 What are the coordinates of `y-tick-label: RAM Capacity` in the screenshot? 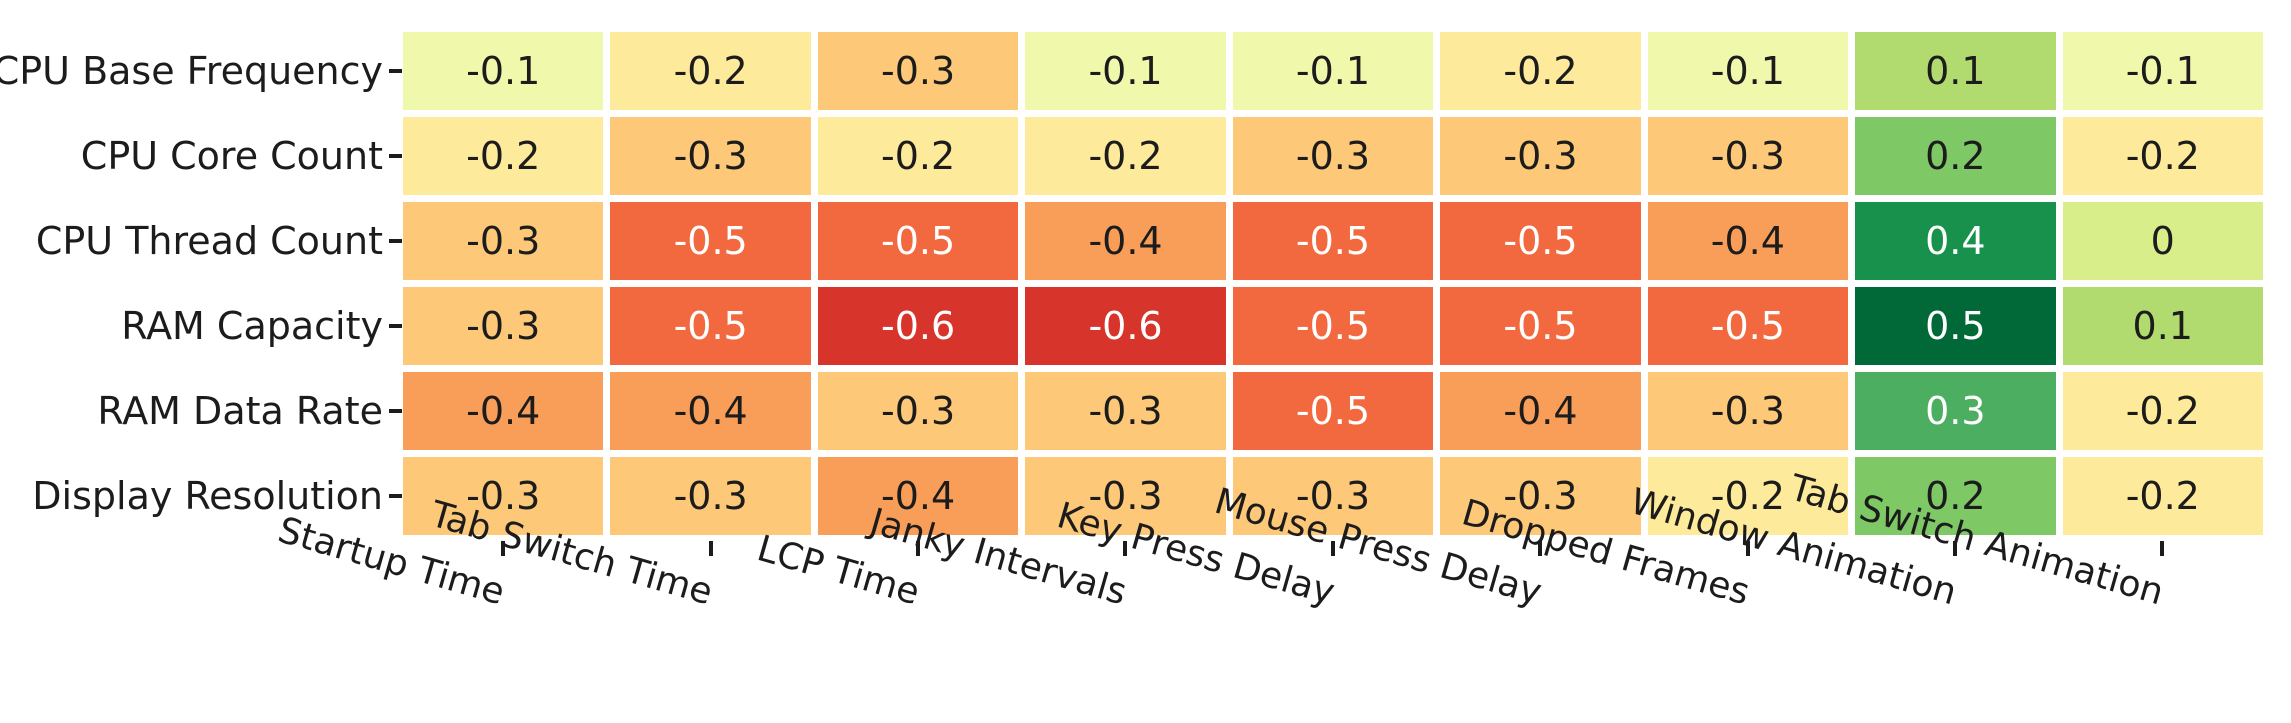 It's located at (252, 326).